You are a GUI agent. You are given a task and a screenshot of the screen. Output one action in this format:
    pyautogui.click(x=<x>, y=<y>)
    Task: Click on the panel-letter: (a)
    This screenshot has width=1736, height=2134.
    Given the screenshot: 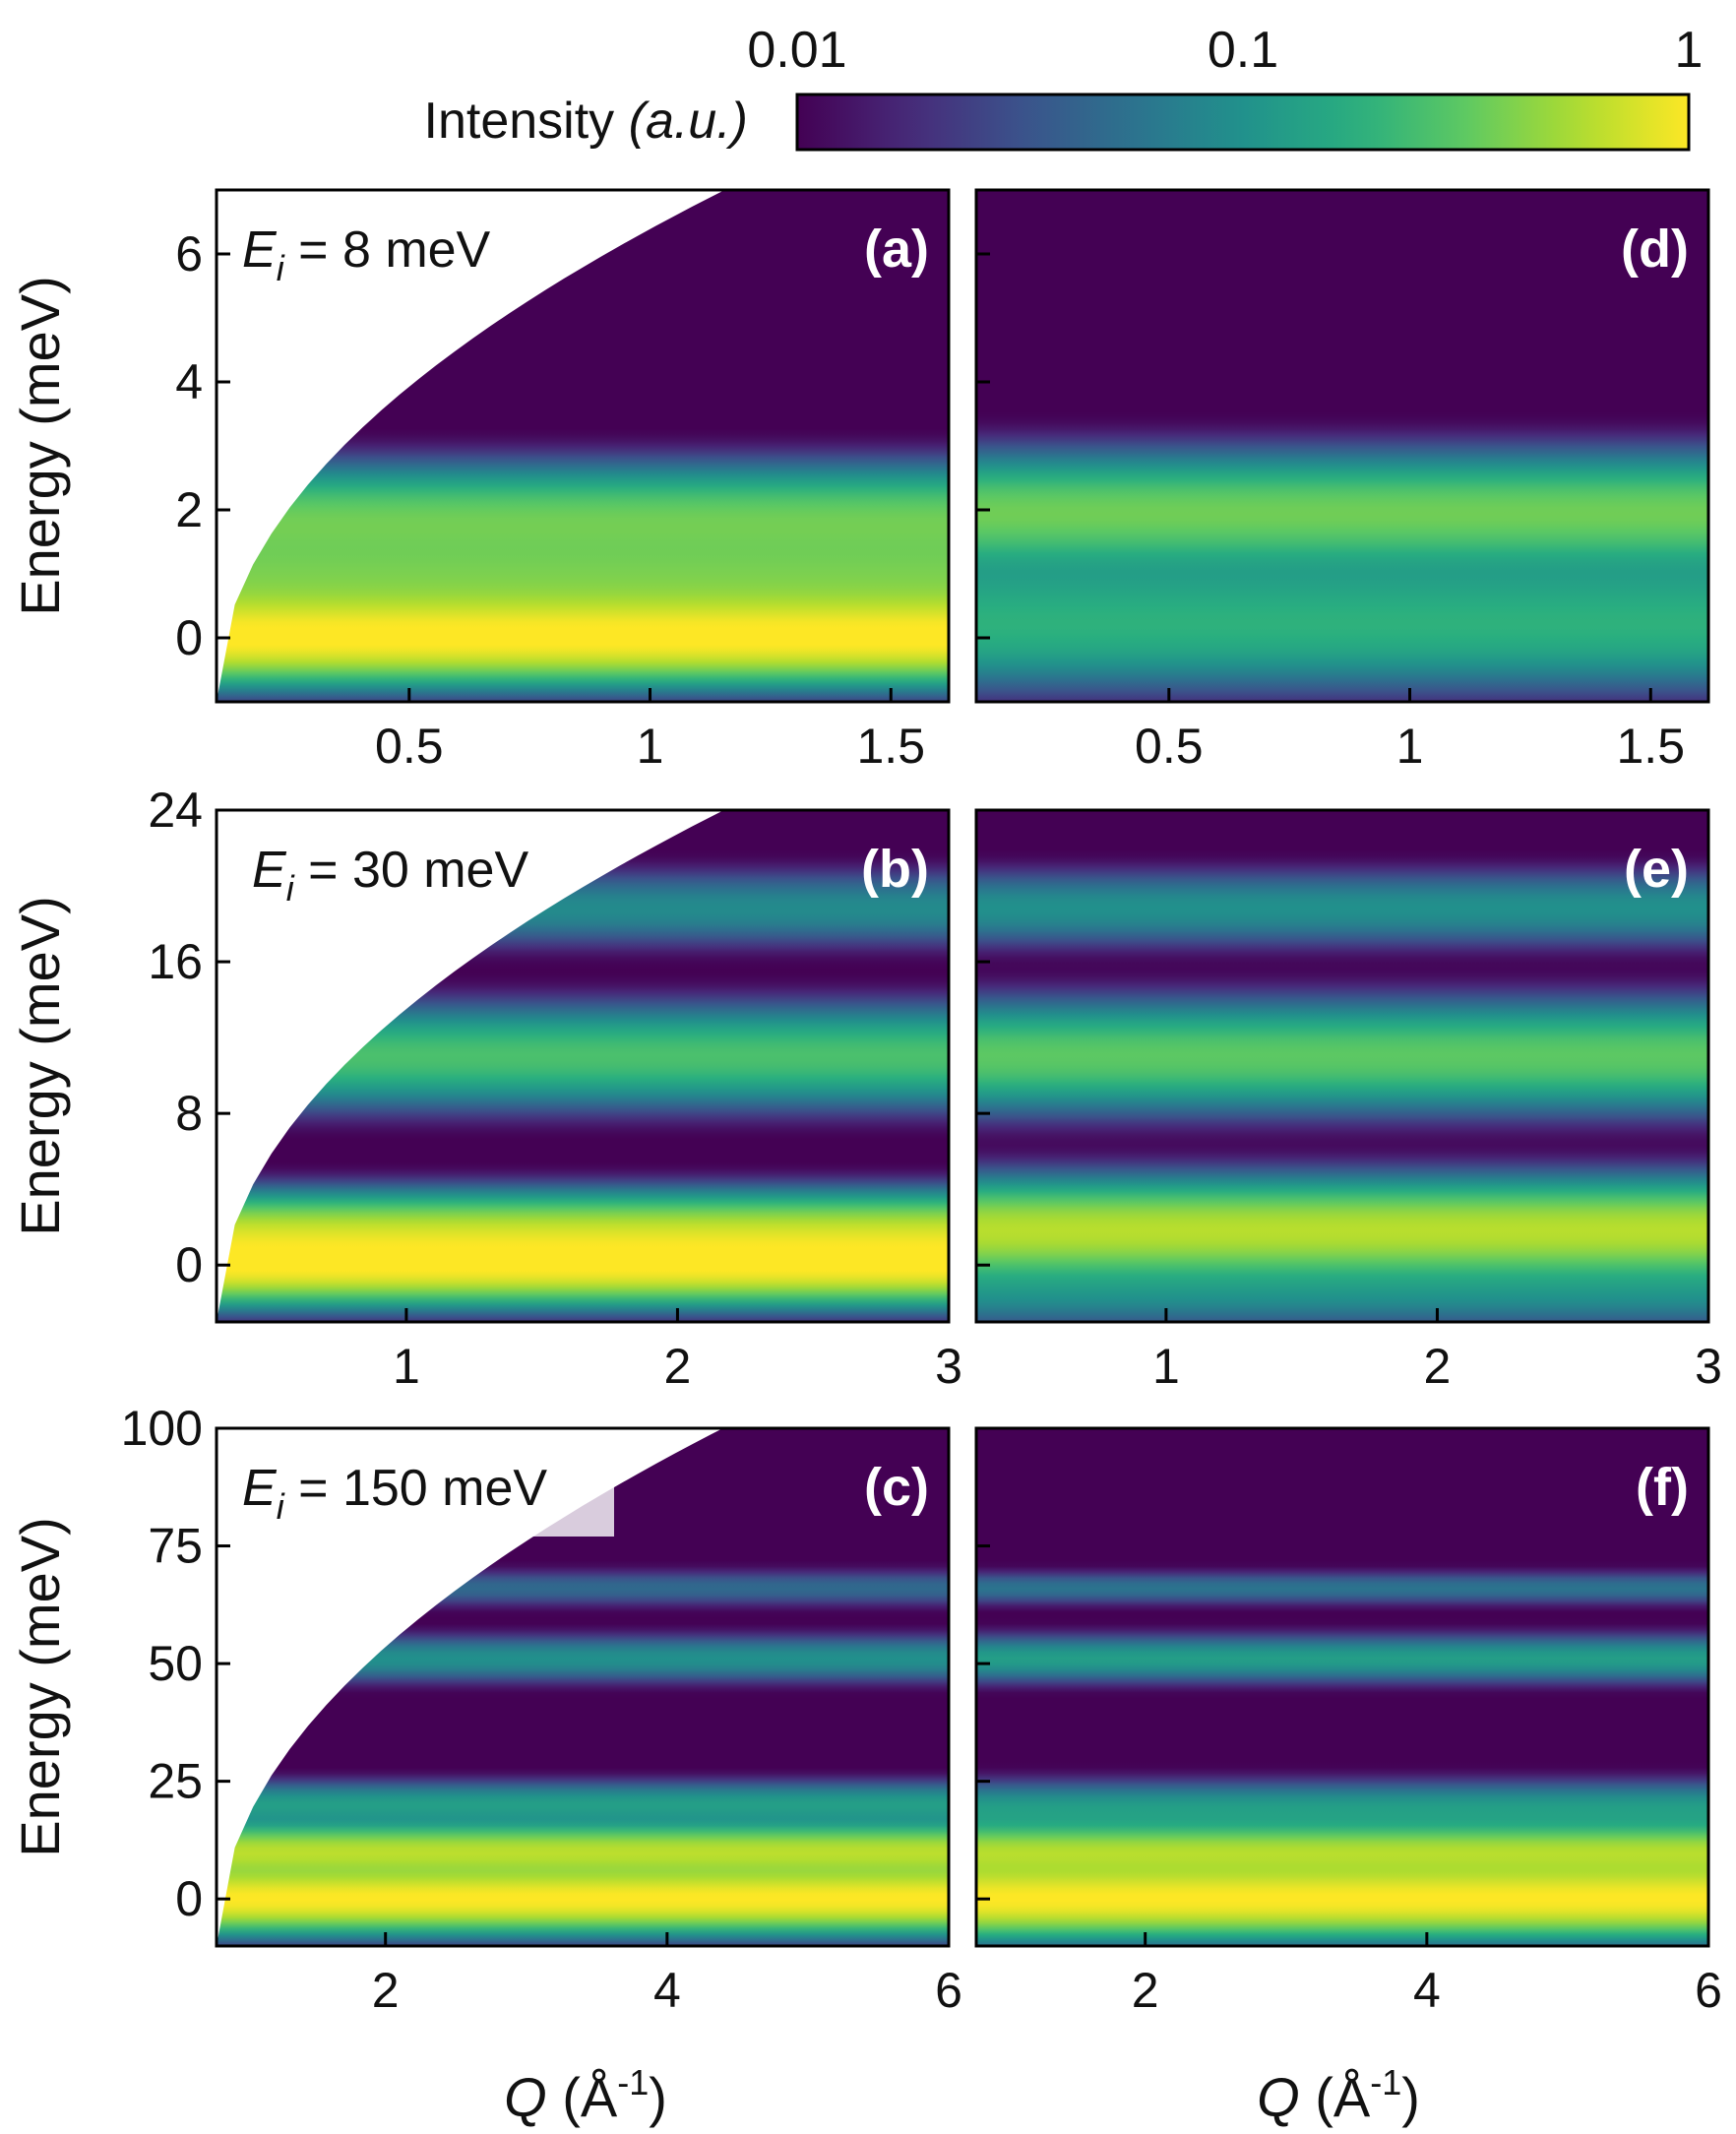 What is the action you would take?
    pyautogui.click(x=896, y=250)
    